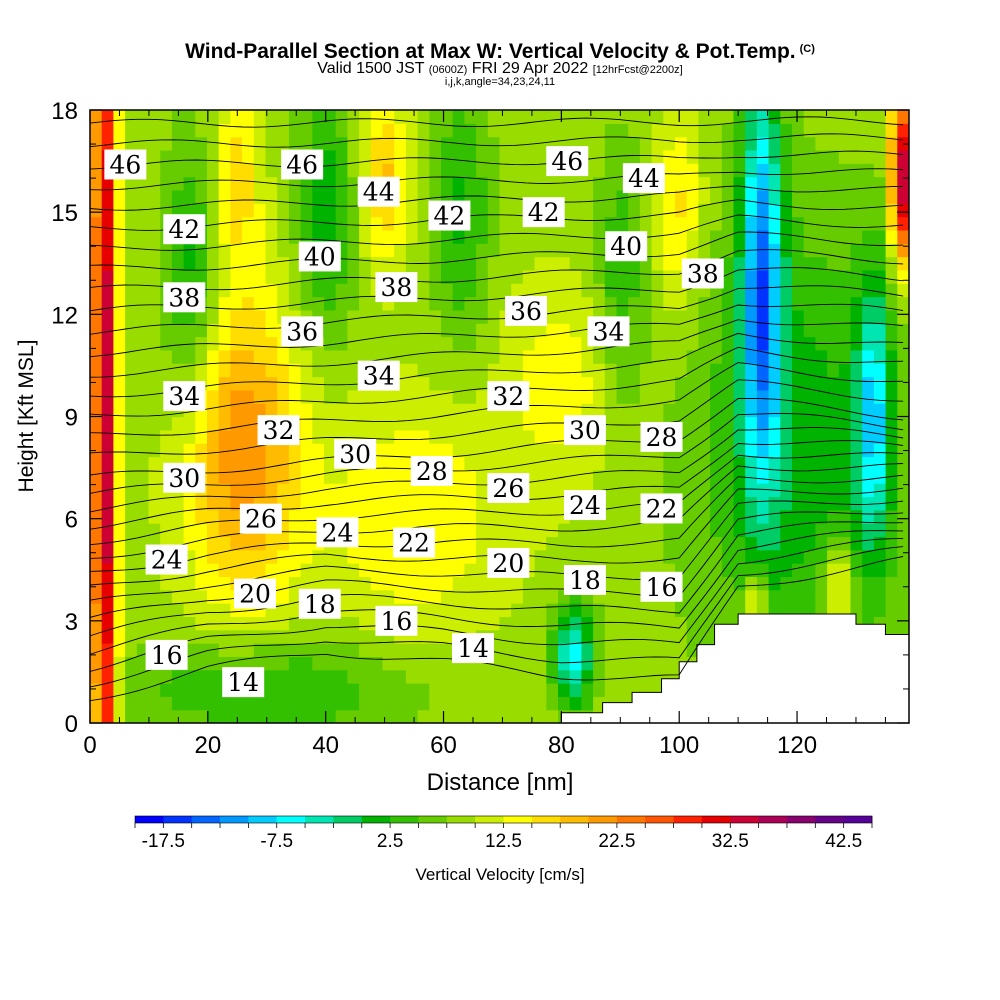 The height and width of the screenshot is (1000, 1000). What do you see at coordinates (526, 310) in the screenshot?
I see `contour-label-box` at bounding box center [526, 310].